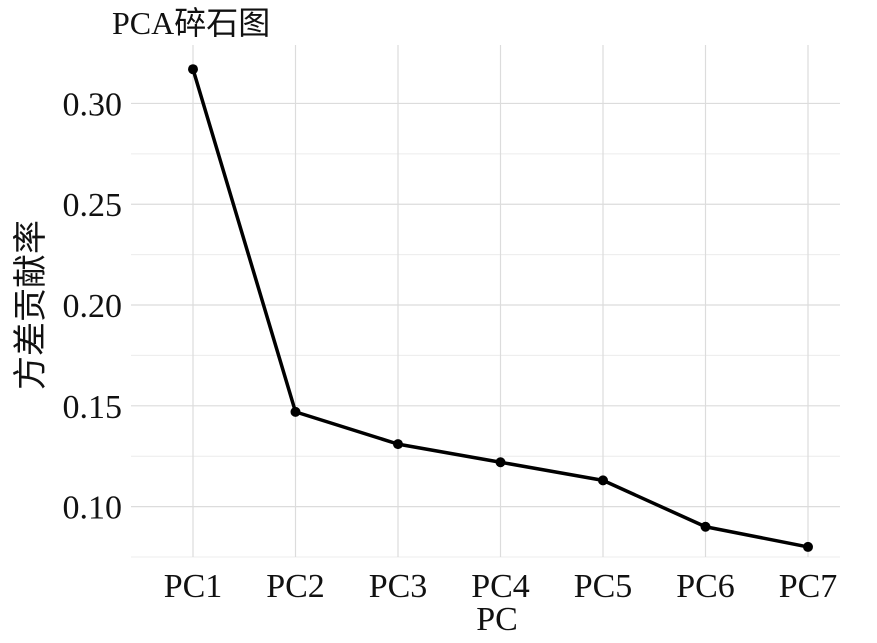 The image size is (877, 643). I want to click on x-tick-label: PC4, so click(500, 586).